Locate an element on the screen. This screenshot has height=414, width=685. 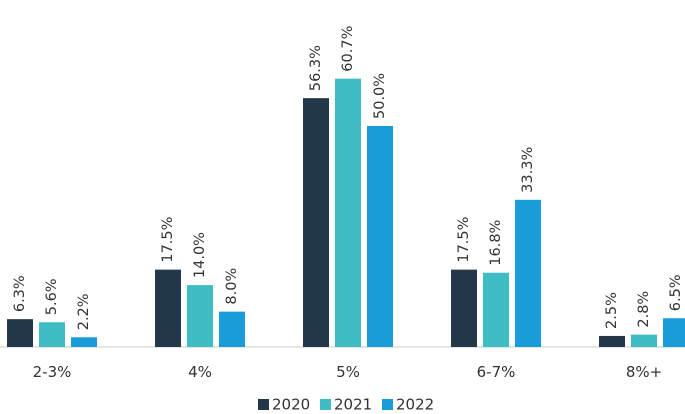
data-label: 8.0% is located at coordinates (232, 286).